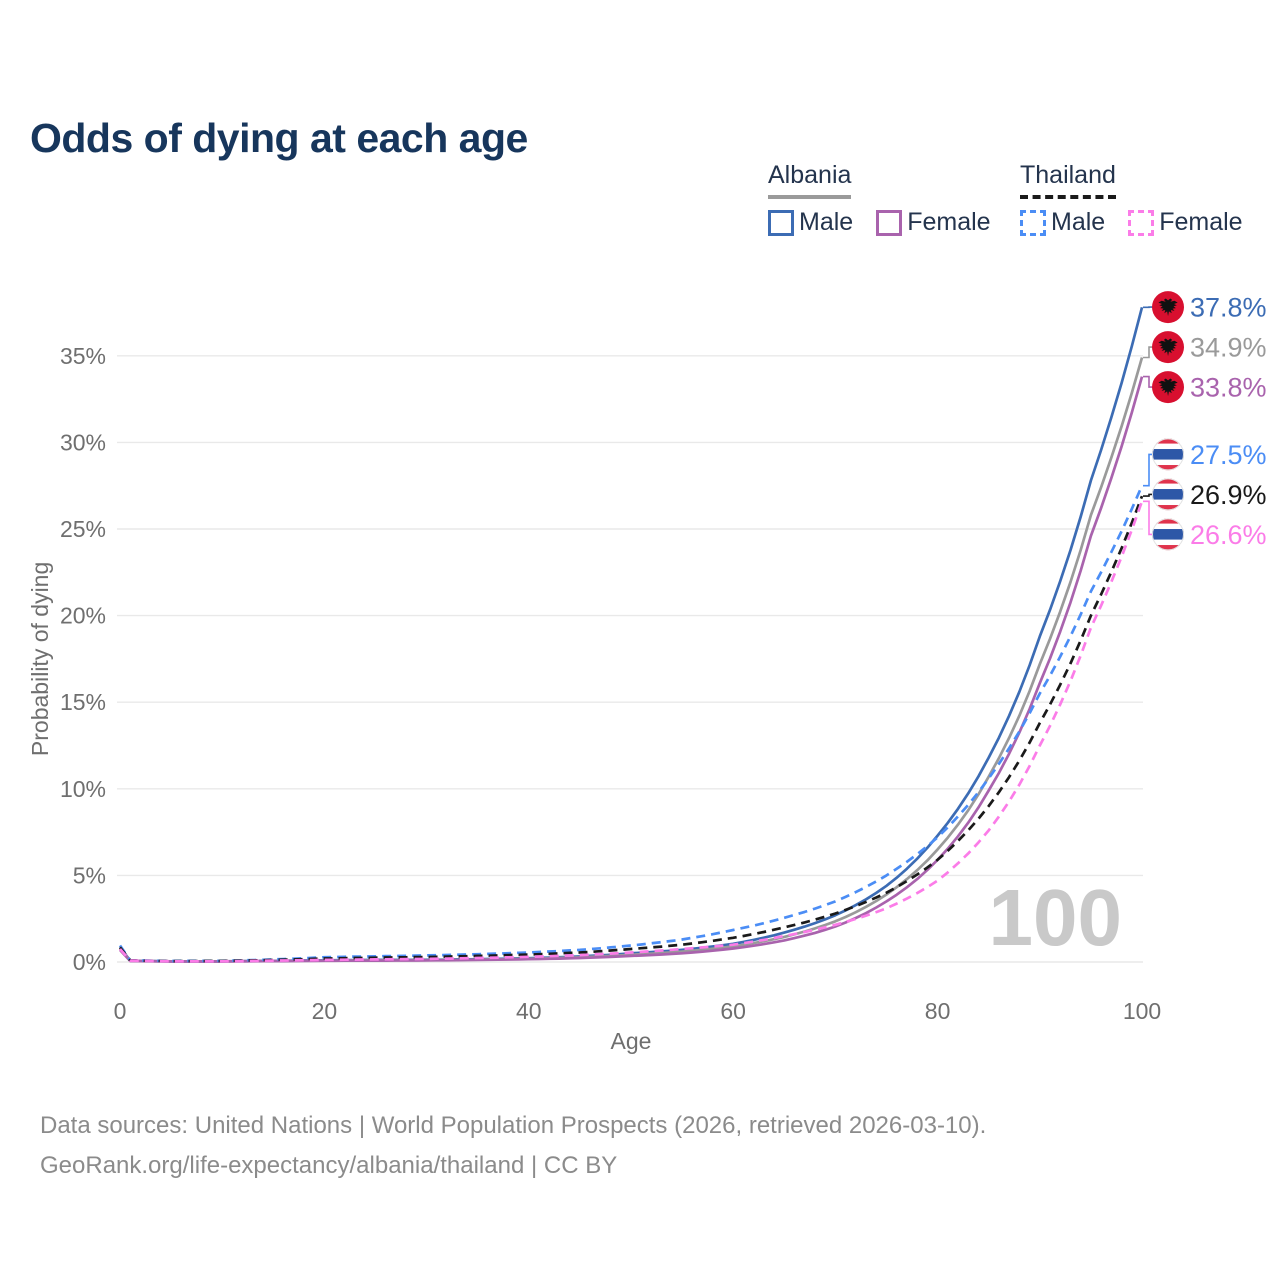 Image resolution: width=1280 pixels, height=1280 pixels. I want to click on x-tick-label: 60, so click(733, 1011).